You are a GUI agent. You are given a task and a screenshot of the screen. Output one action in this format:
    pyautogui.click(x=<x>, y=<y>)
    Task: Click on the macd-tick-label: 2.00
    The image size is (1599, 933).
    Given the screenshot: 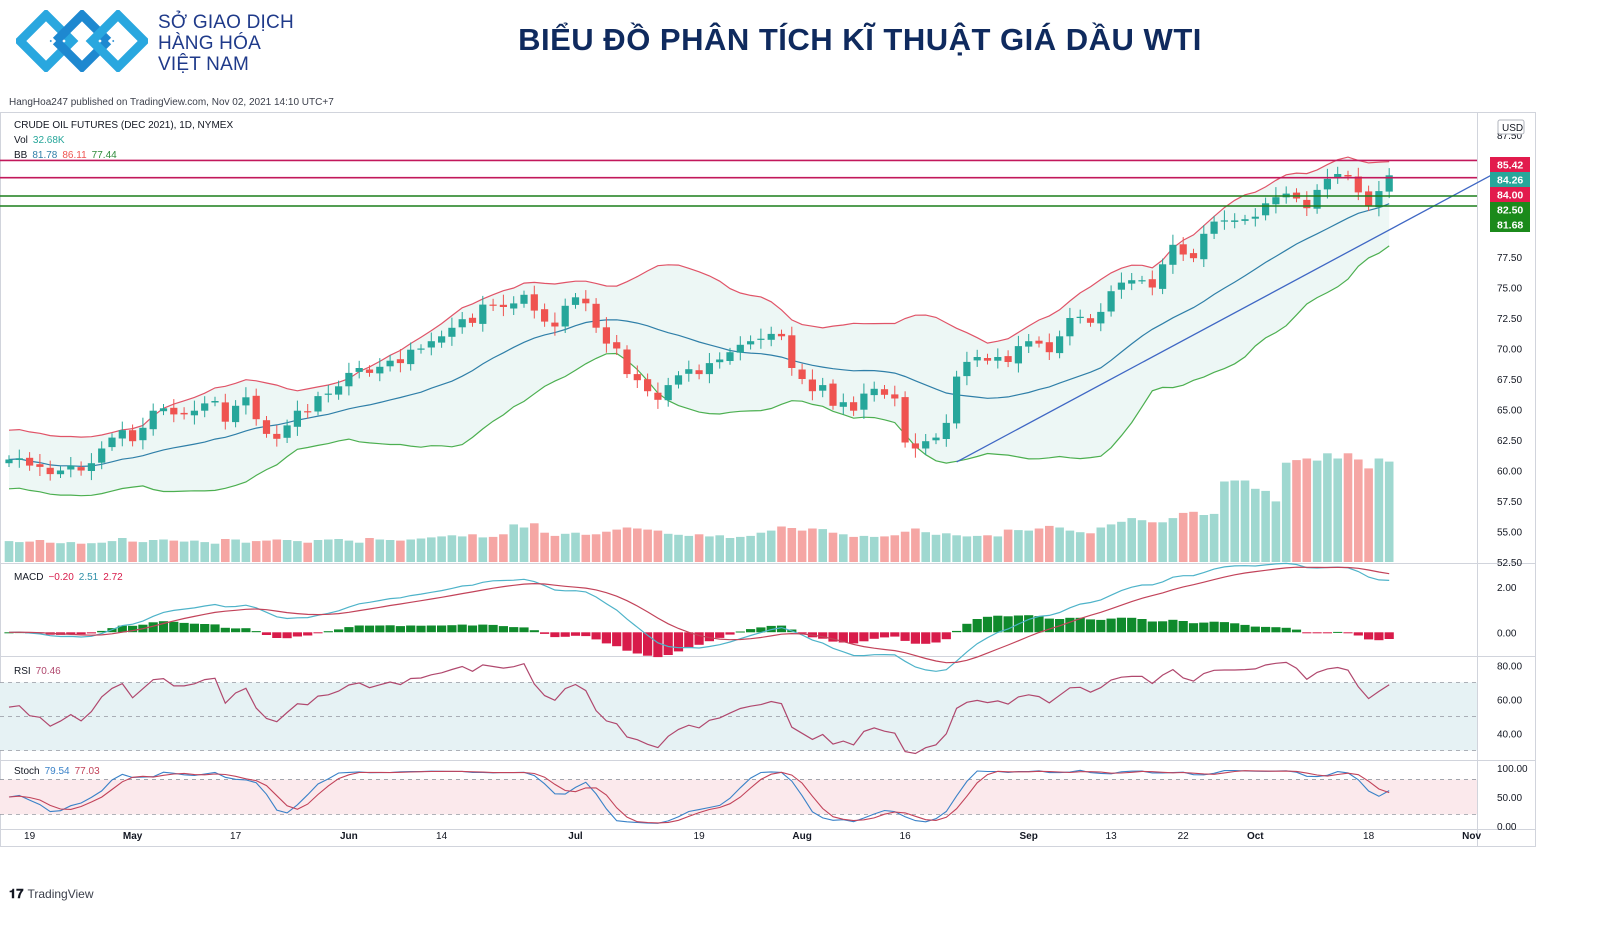 What is the action you would take?
    pyautogui.click(x=1507, y=588)
    